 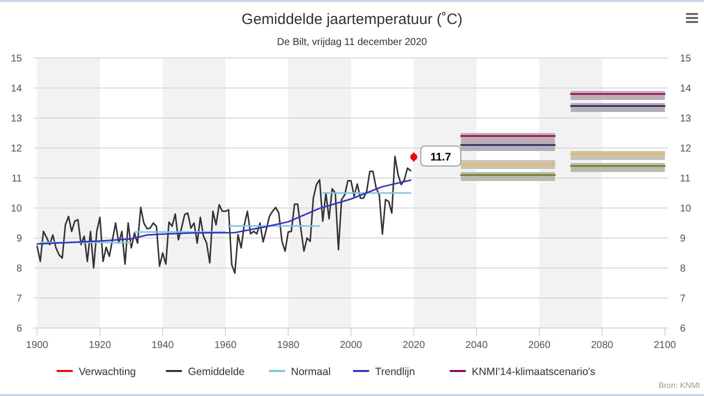 What do you see at coordinates (226, 345) in the screenshot?
I see `x-tick-label: 1960` at bounding box center [226, 345].